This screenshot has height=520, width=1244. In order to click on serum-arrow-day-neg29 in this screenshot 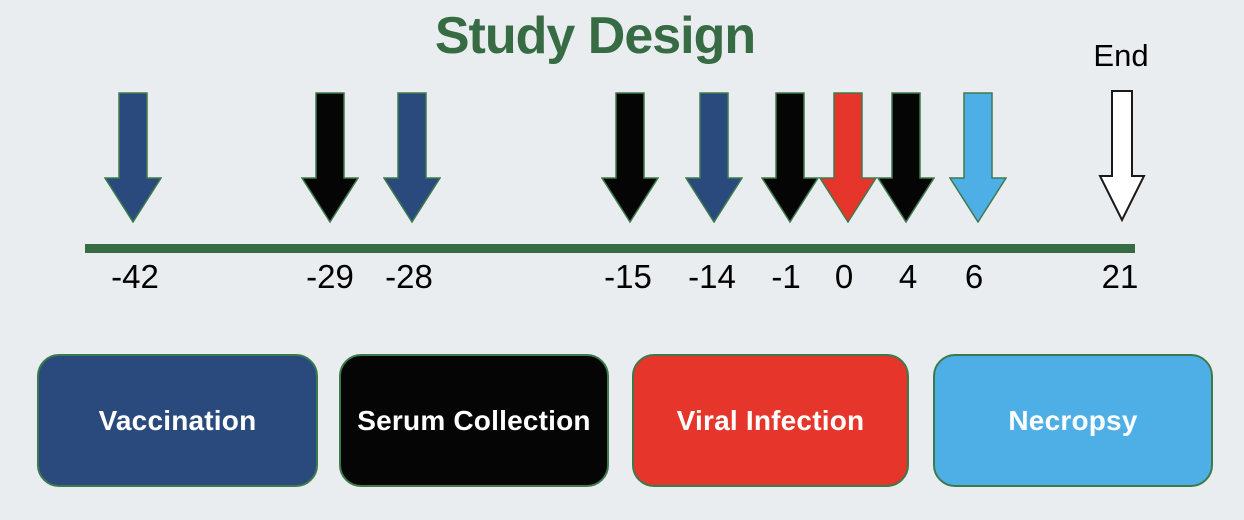, I will do `click(330, 157)`.